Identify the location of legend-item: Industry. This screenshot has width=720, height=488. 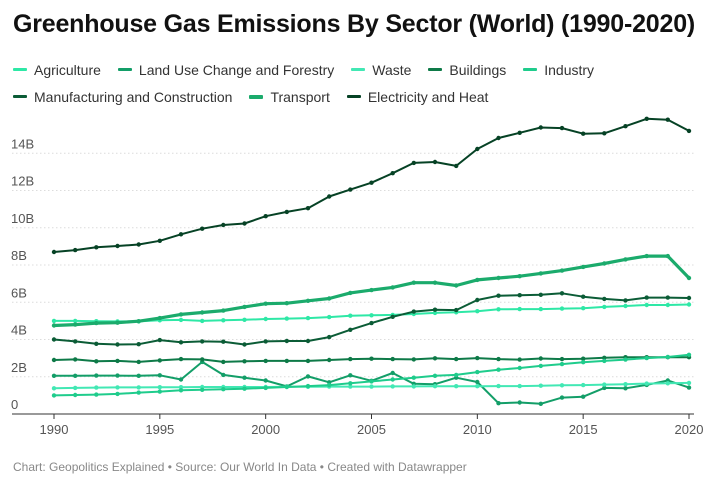
(558, 70).